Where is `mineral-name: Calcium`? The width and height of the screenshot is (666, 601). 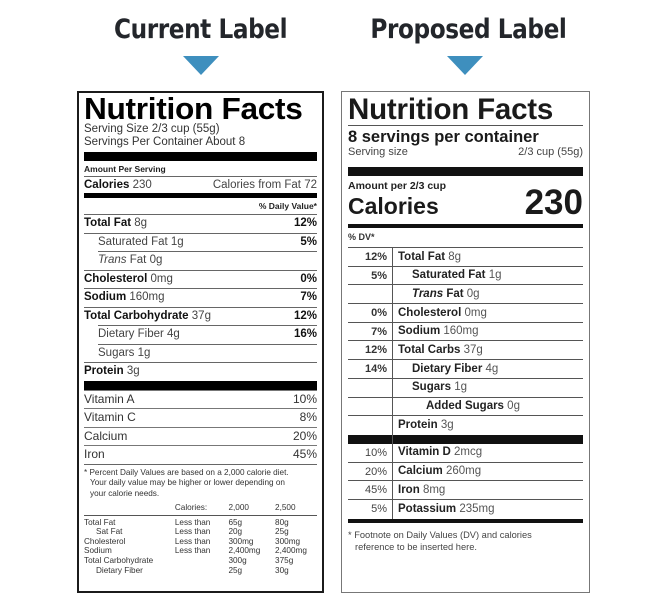
mineral-name: Calcium is located at coordinates (420, 471).